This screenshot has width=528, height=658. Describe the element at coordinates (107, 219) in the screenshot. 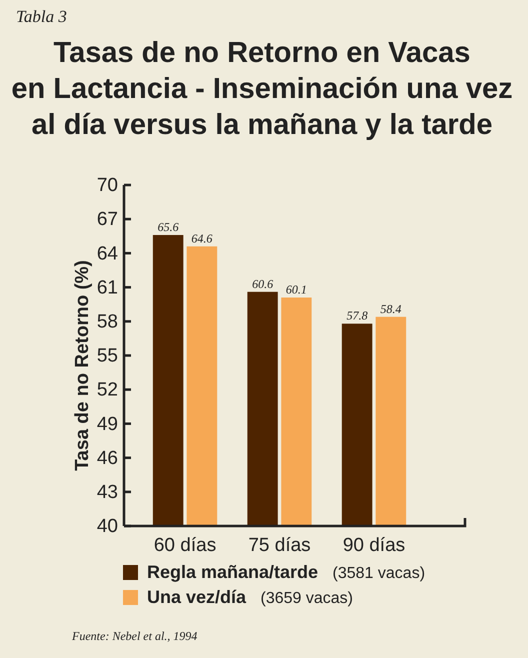

I see `y-tick-label: 67` at that location.